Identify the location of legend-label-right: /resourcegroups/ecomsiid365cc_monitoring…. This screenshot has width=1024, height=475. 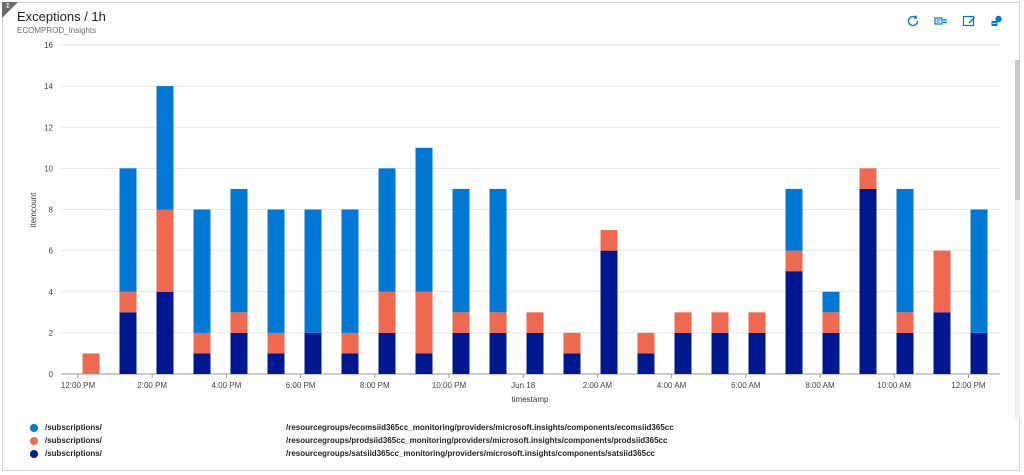
(480, 427).